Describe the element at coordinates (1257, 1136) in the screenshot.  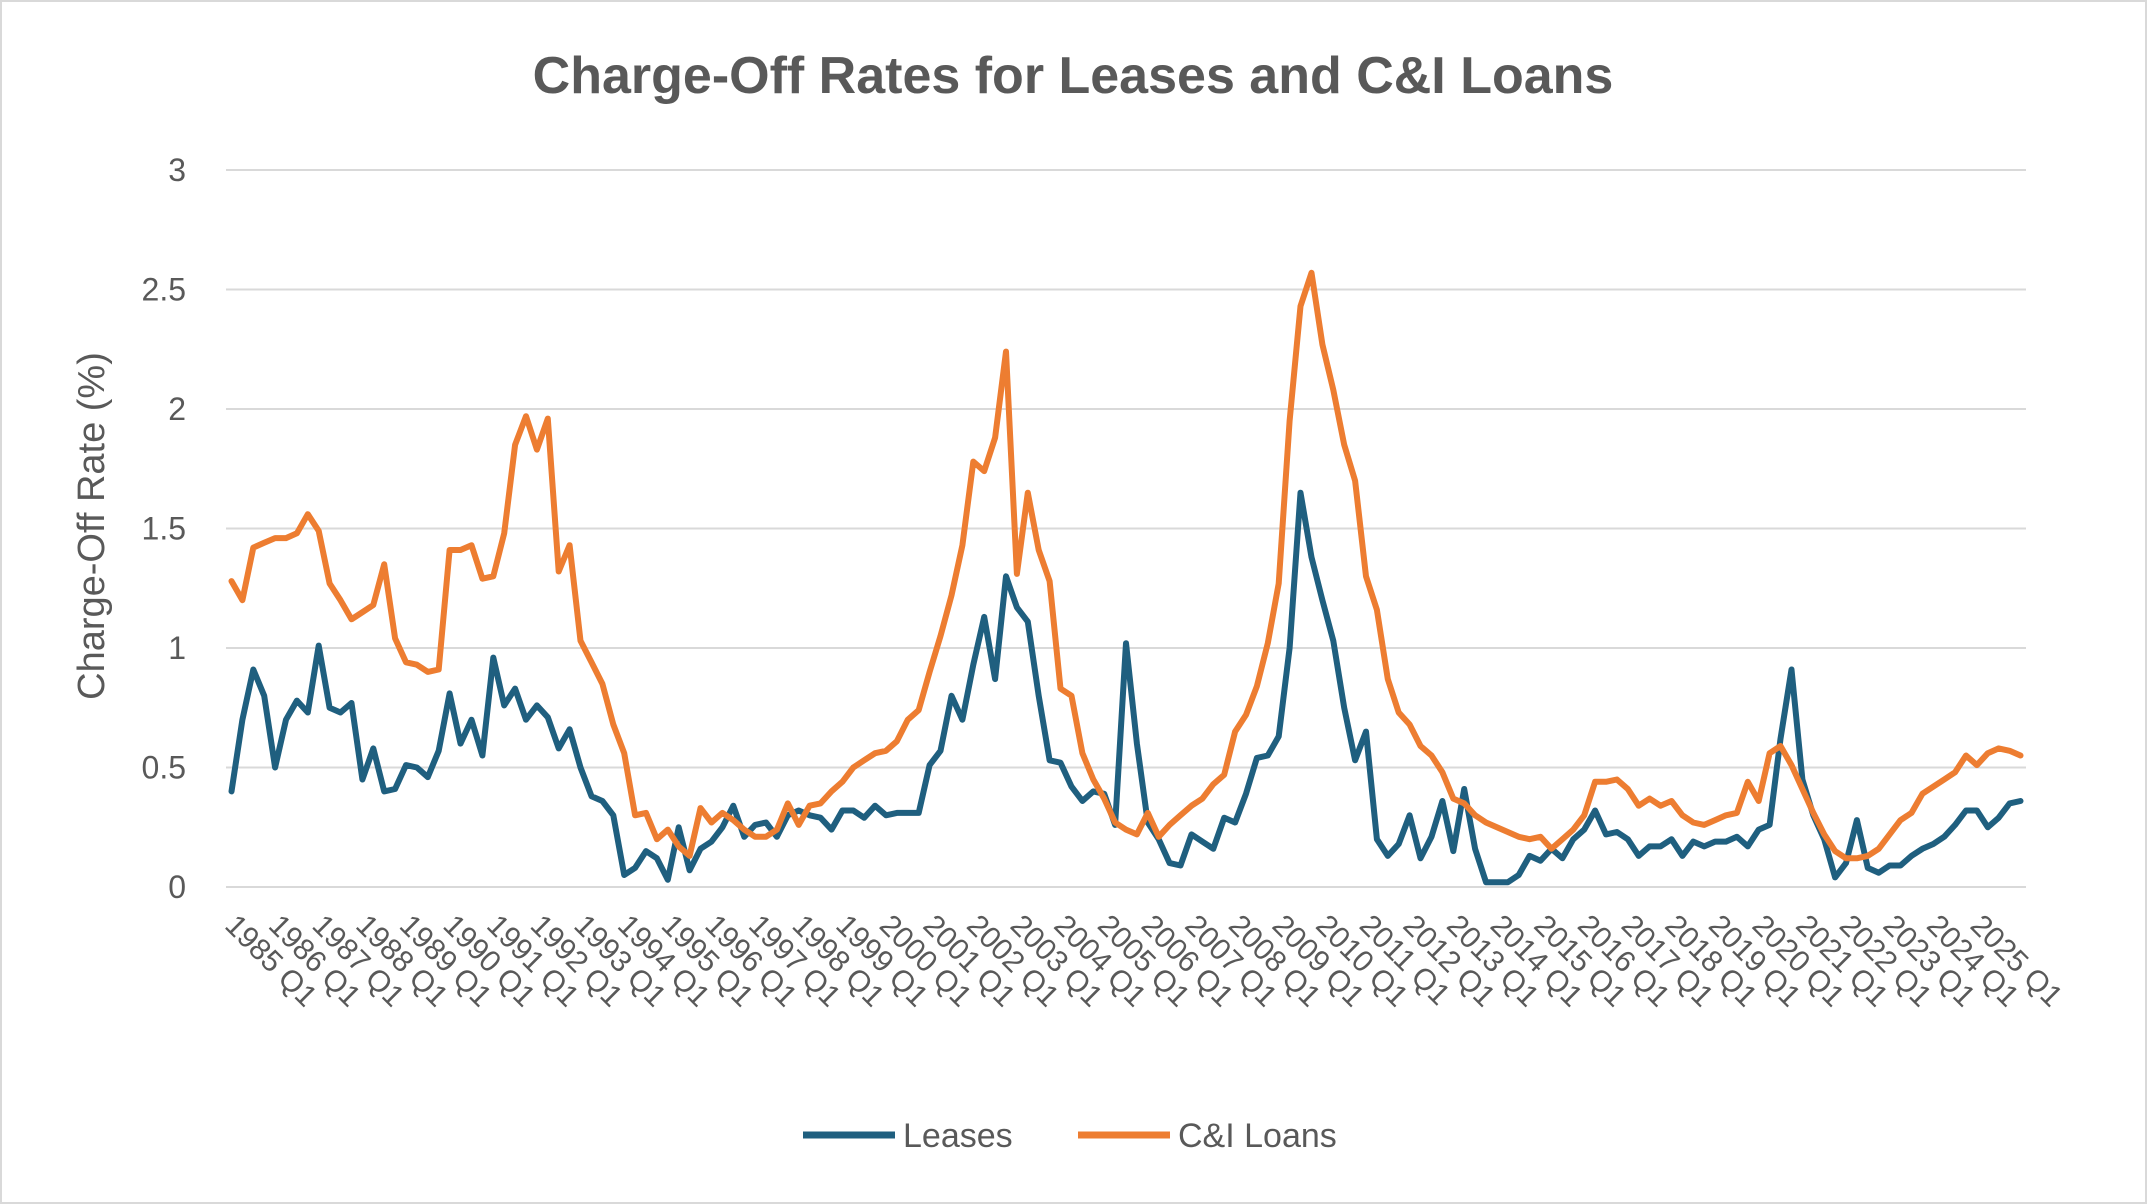
I see `legend-label-ci-loans: C&I Loans` at that location.